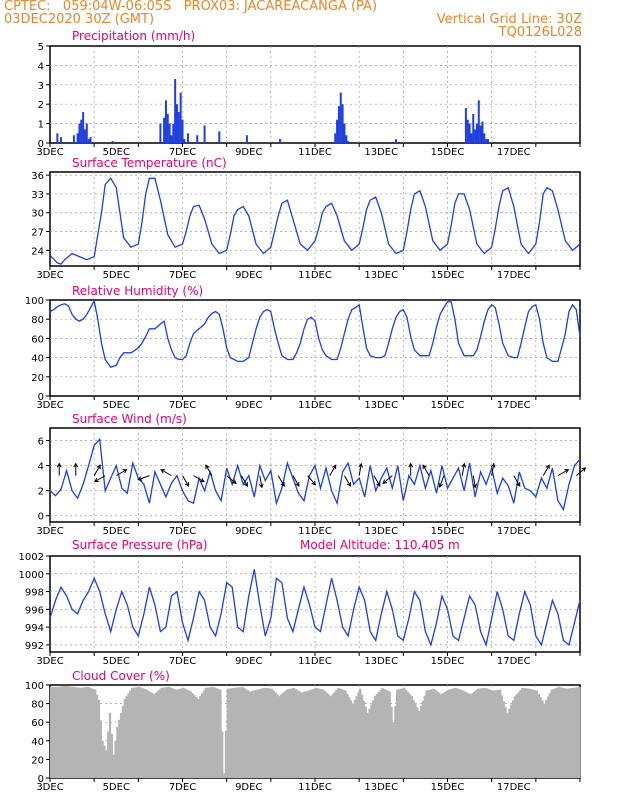 This screenshot has height=800, width=618. I want to click on header-grid-line-note: Vertical Grid Line: 30Z, so click(509, 19).